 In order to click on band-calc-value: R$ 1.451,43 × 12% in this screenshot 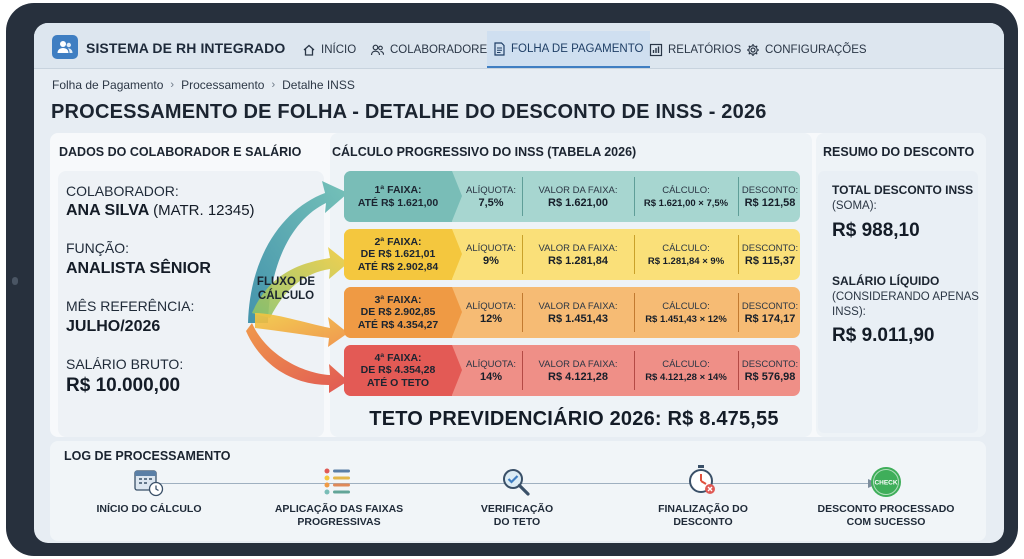, I will do `click(686, 319)`.